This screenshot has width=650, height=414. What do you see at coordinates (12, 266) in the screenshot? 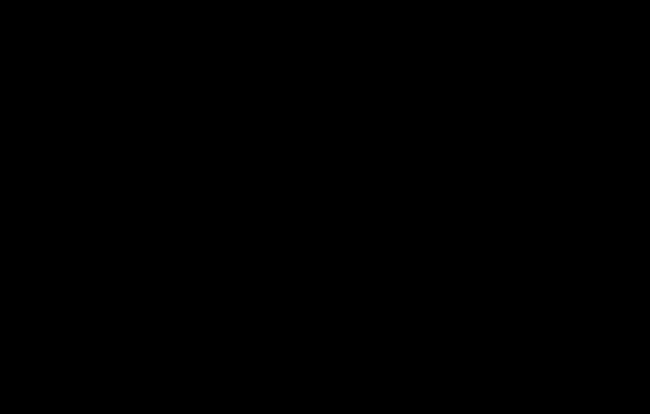
I see `indicator-labels` at bounding box center [12, 266].